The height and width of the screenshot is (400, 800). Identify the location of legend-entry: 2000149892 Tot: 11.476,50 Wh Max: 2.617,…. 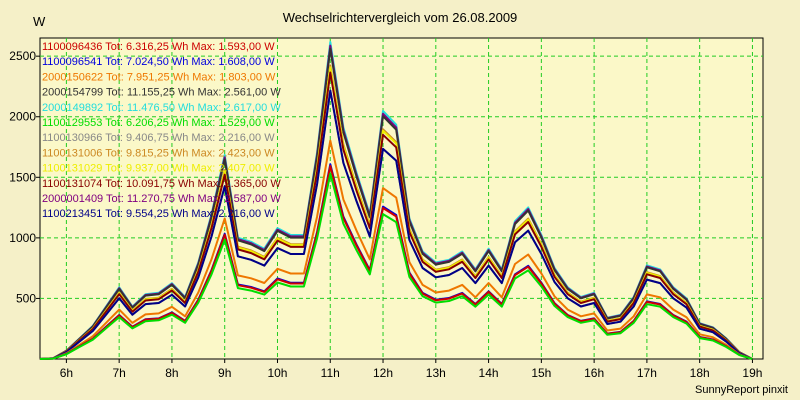
(161, 108).